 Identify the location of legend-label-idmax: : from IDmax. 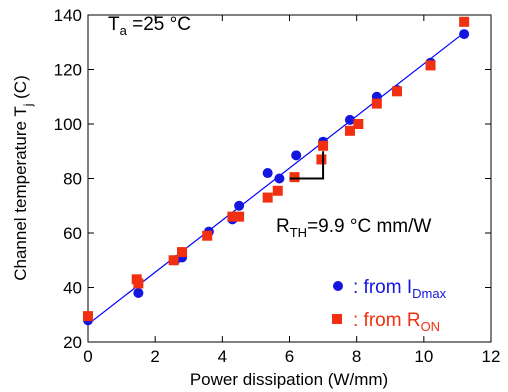
(400, 289).